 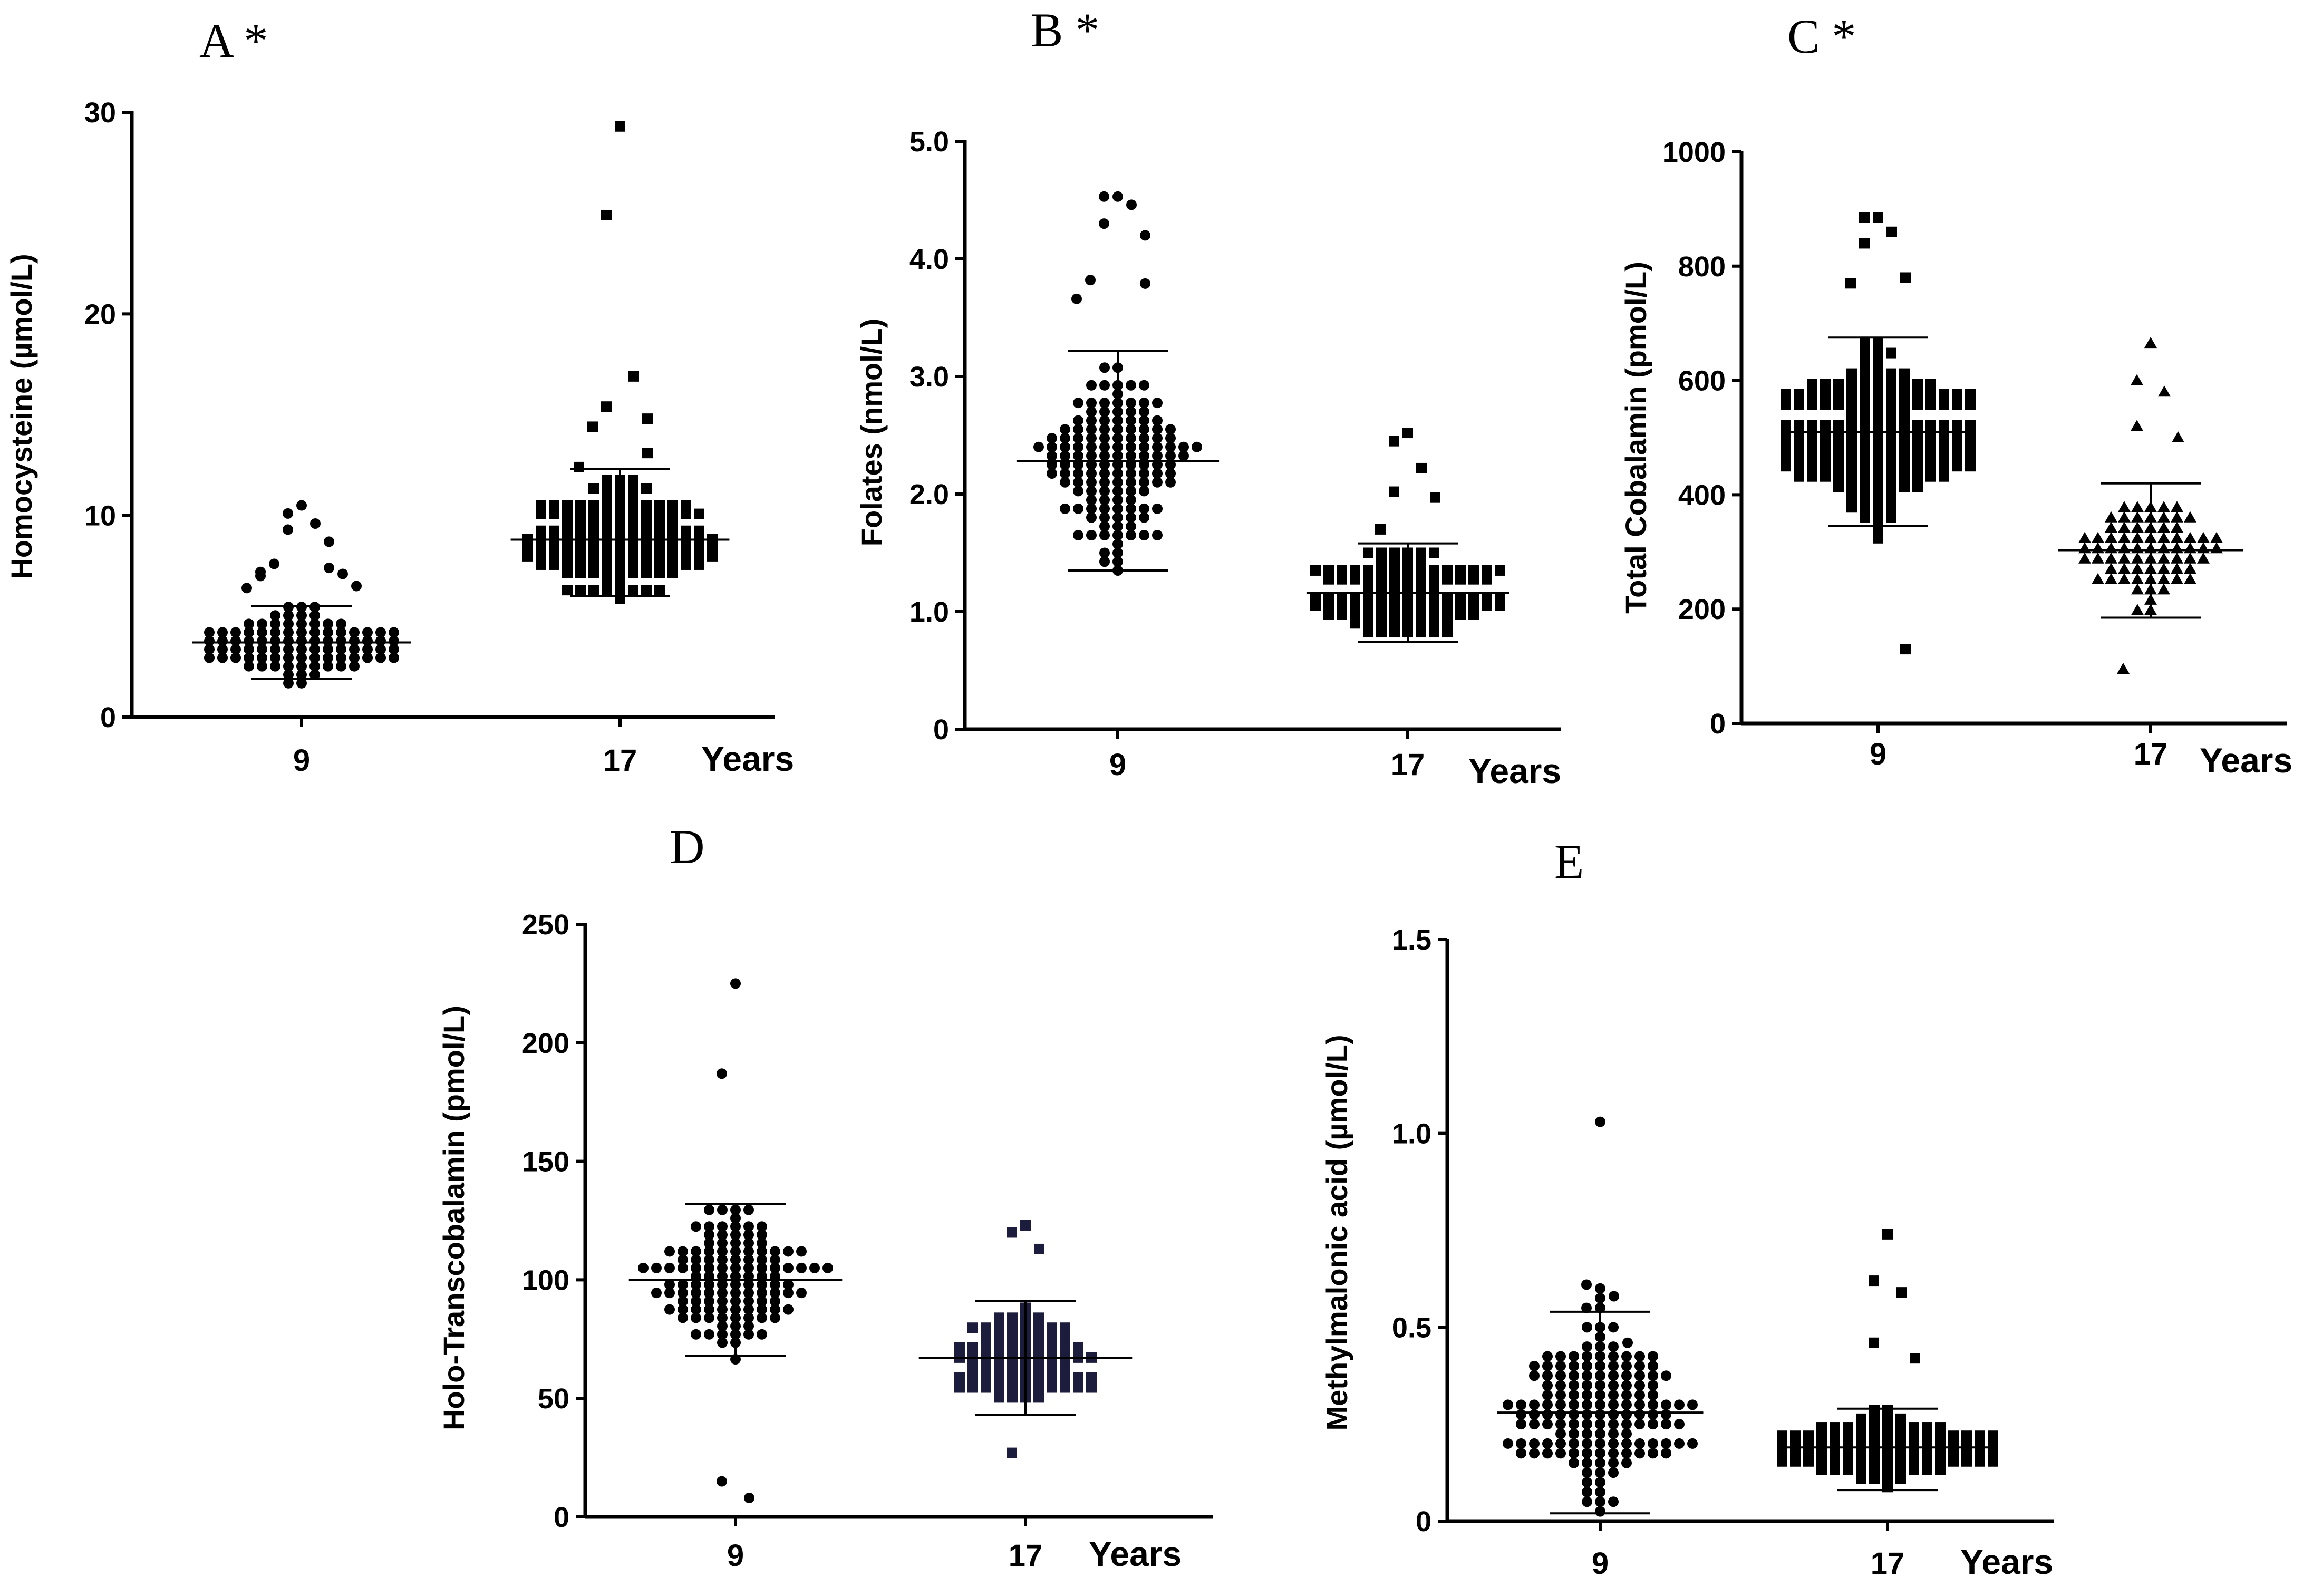 I want to click on x-axis-unit-label: Years, so click(x=1514, y=770).